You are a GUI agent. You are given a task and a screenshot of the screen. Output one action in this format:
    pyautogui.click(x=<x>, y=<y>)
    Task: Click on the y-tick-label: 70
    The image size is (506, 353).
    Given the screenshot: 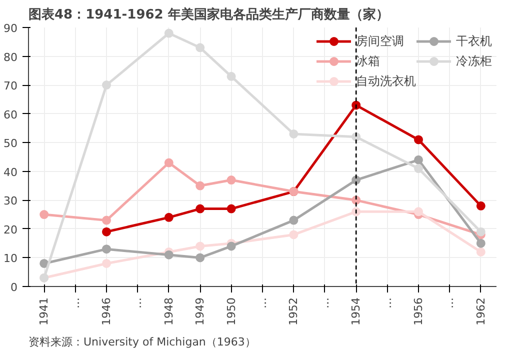 What is the action you would take?
    pyautogui.click(x=11, y=86)
    